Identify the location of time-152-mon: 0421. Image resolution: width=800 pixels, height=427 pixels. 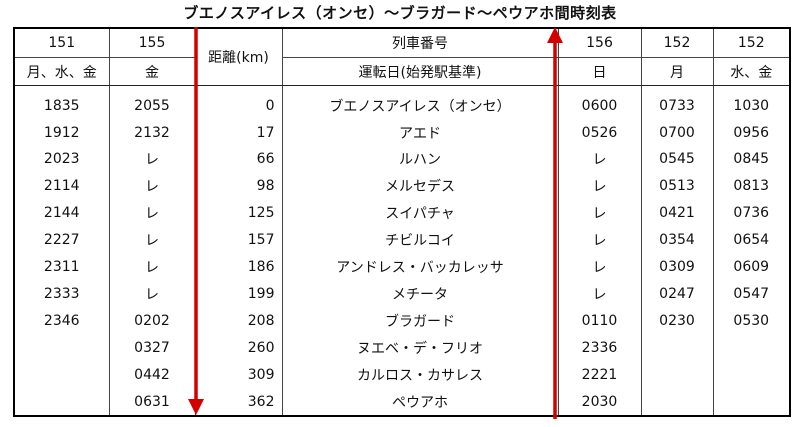
(677, 213).